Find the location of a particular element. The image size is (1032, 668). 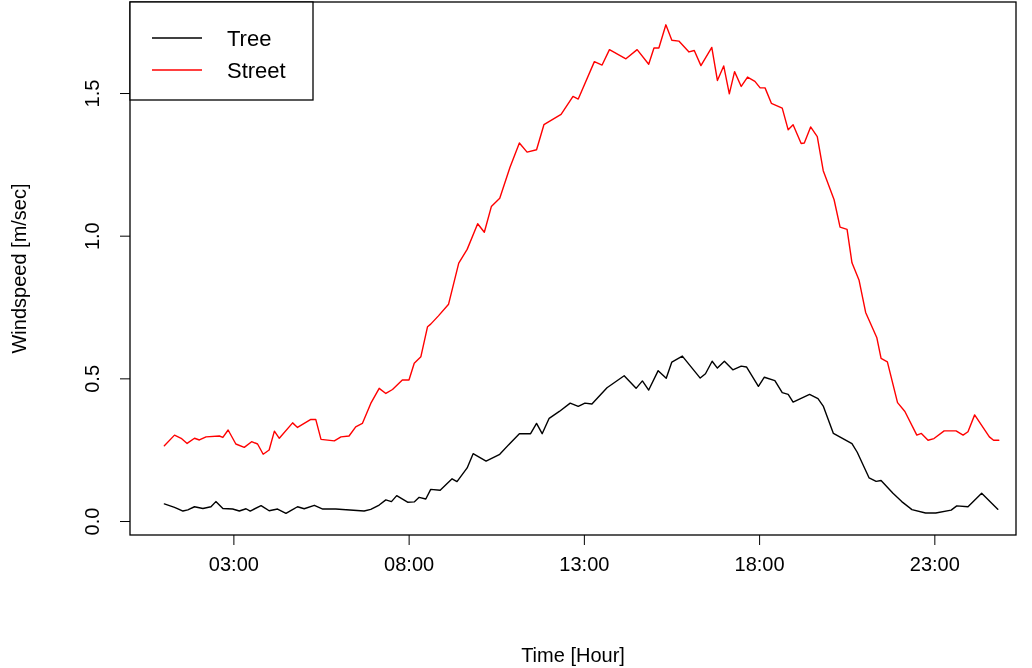

legend-label: Street is located at coordinates (256, 70).